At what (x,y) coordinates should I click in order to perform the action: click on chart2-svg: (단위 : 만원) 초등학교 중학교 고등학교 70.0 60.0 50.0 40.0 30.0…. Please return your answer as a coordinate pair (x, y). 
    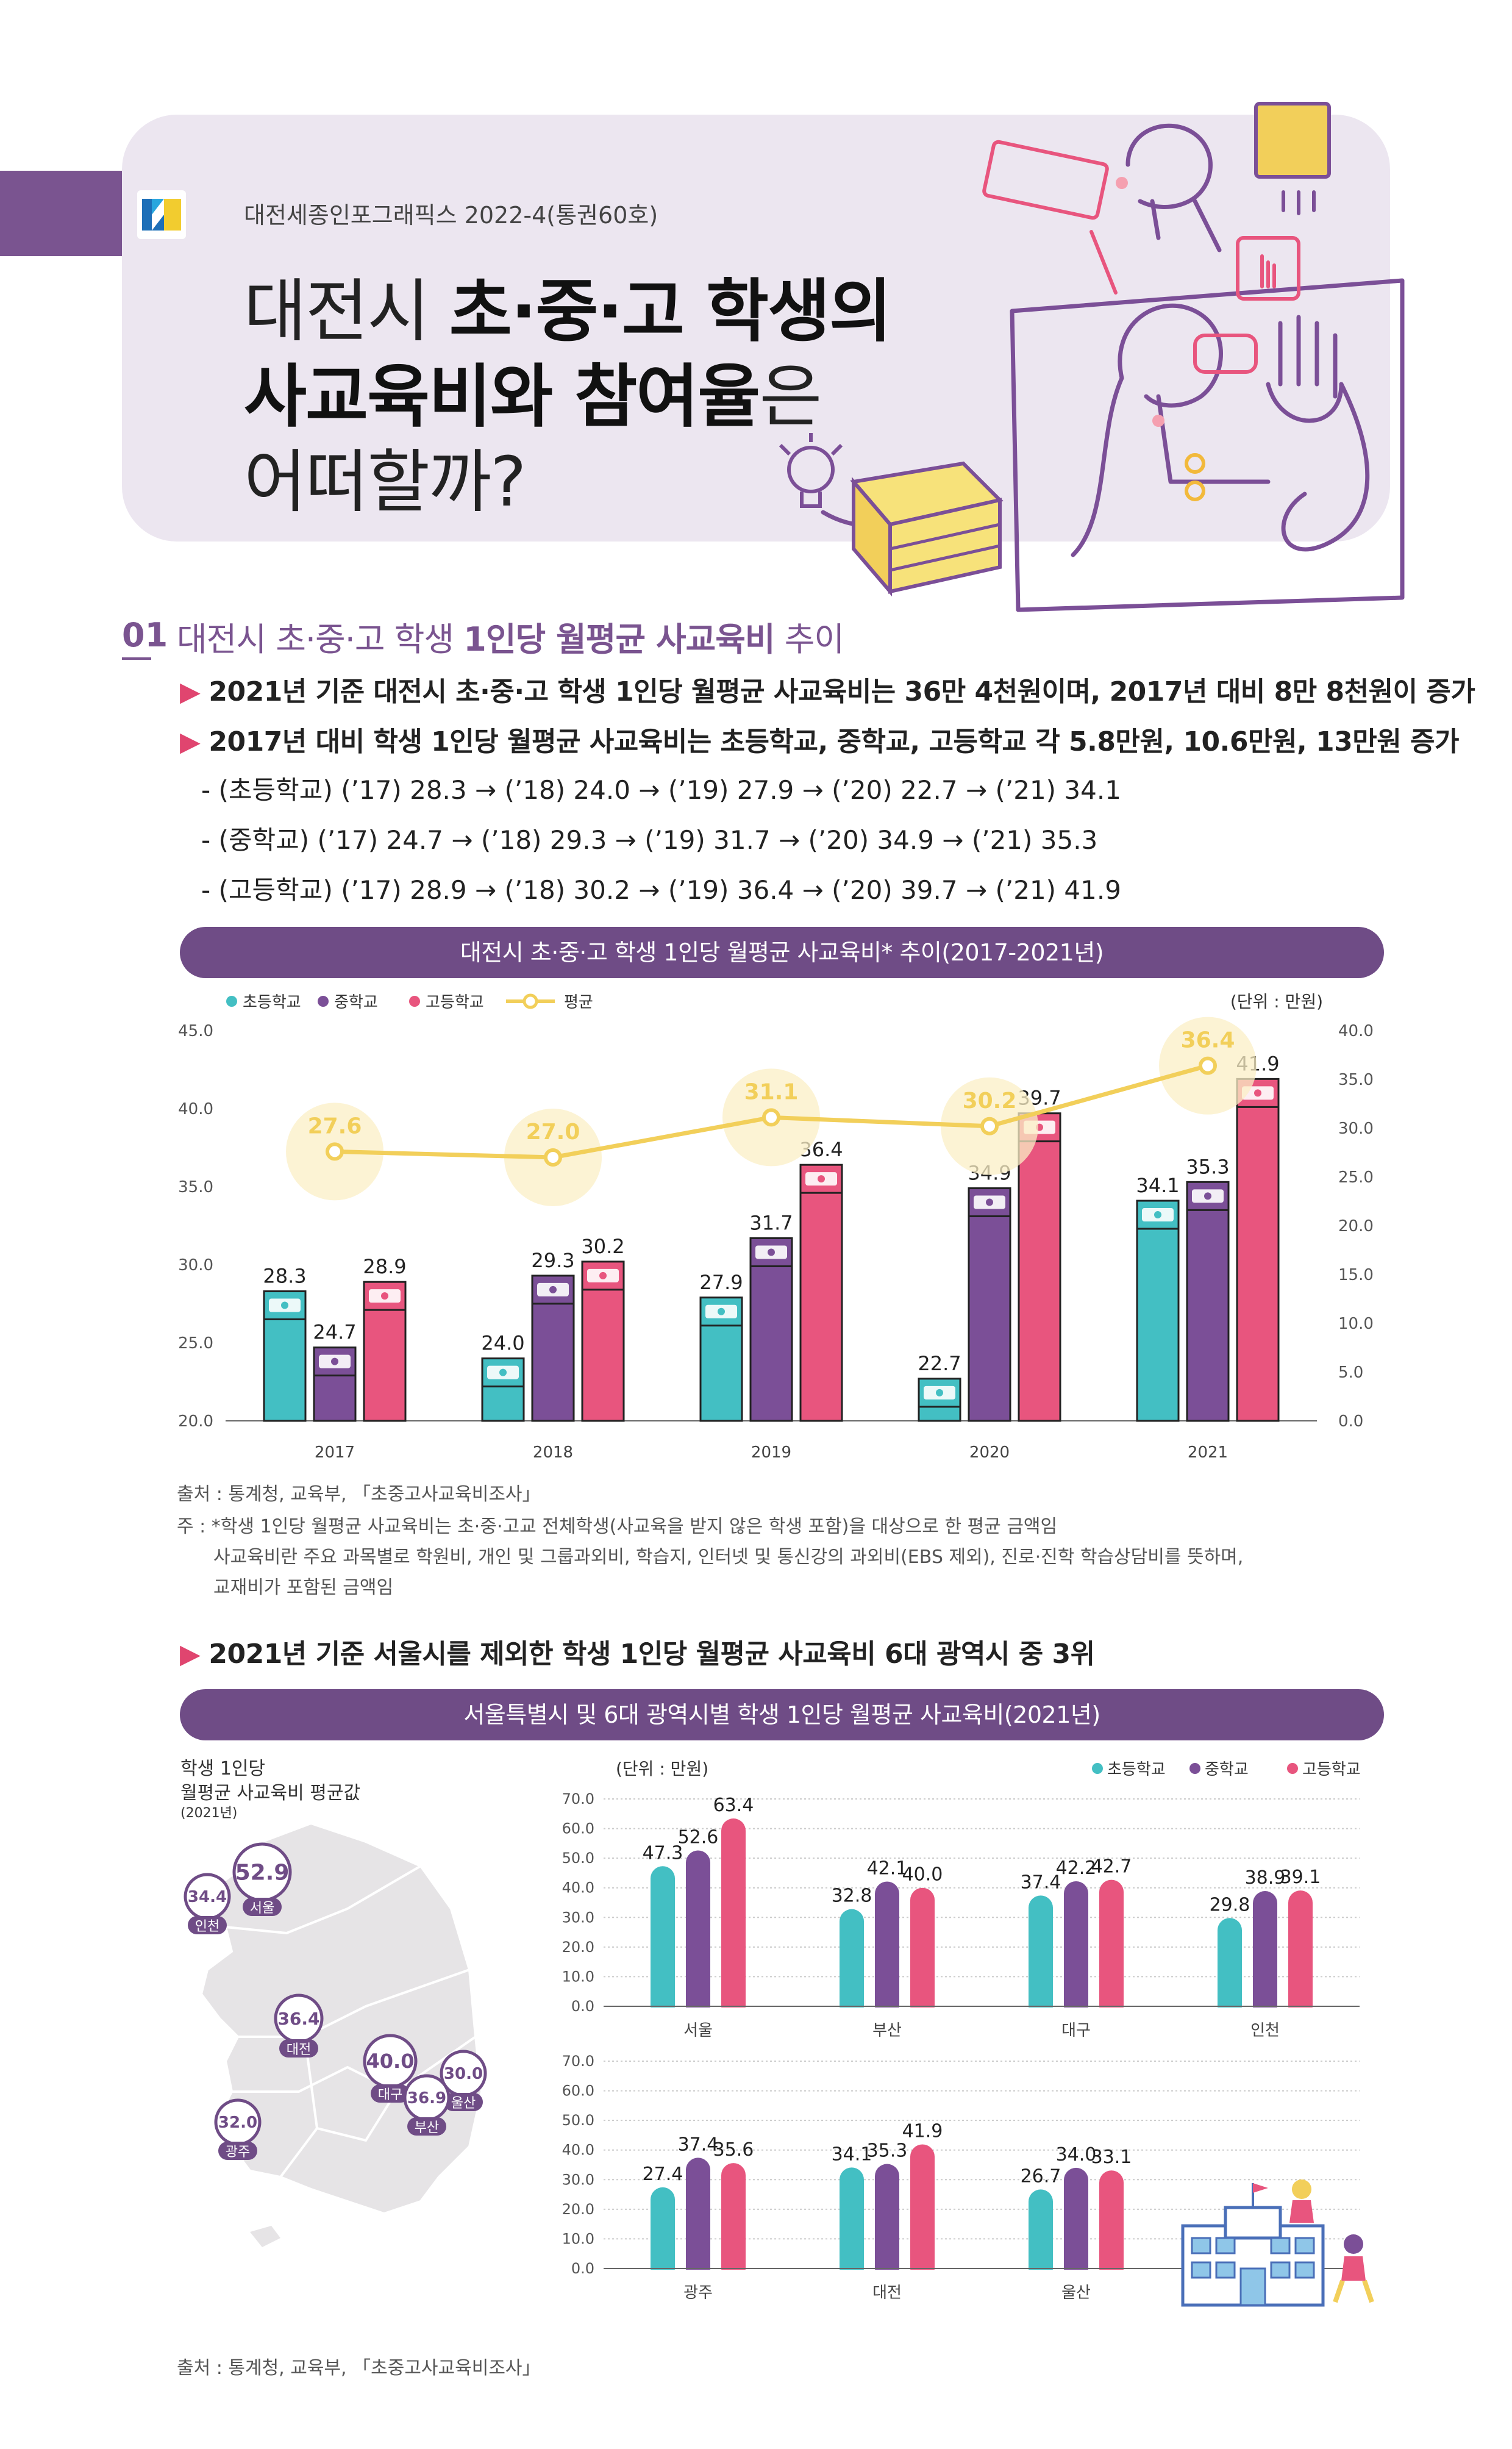
    Looking at the image, I should click on (961, 2030).